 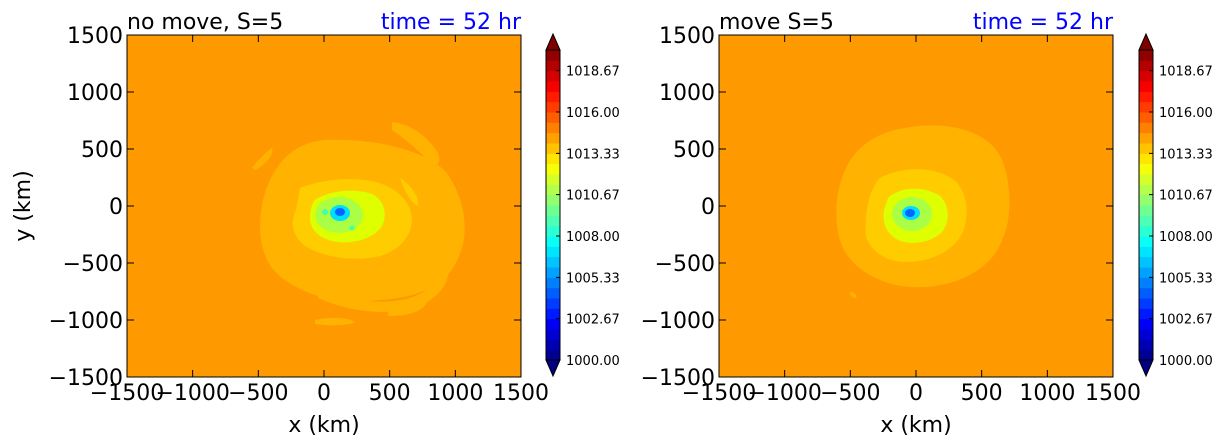 I want to click on colorbar-tick-label: 1010.67, so click(x=593, y=196).